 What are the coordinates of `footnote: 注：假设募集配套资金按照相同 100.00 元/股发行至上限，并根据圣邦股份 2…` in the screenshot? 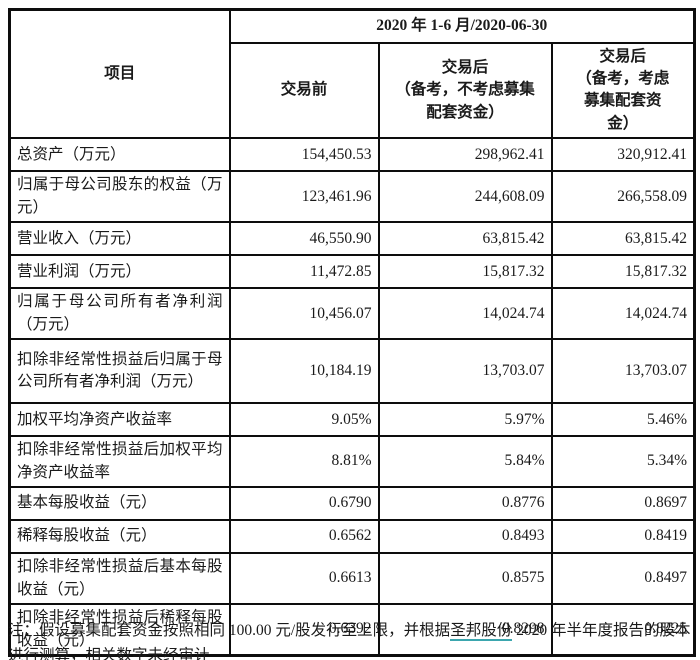 It's located at (352, 639).